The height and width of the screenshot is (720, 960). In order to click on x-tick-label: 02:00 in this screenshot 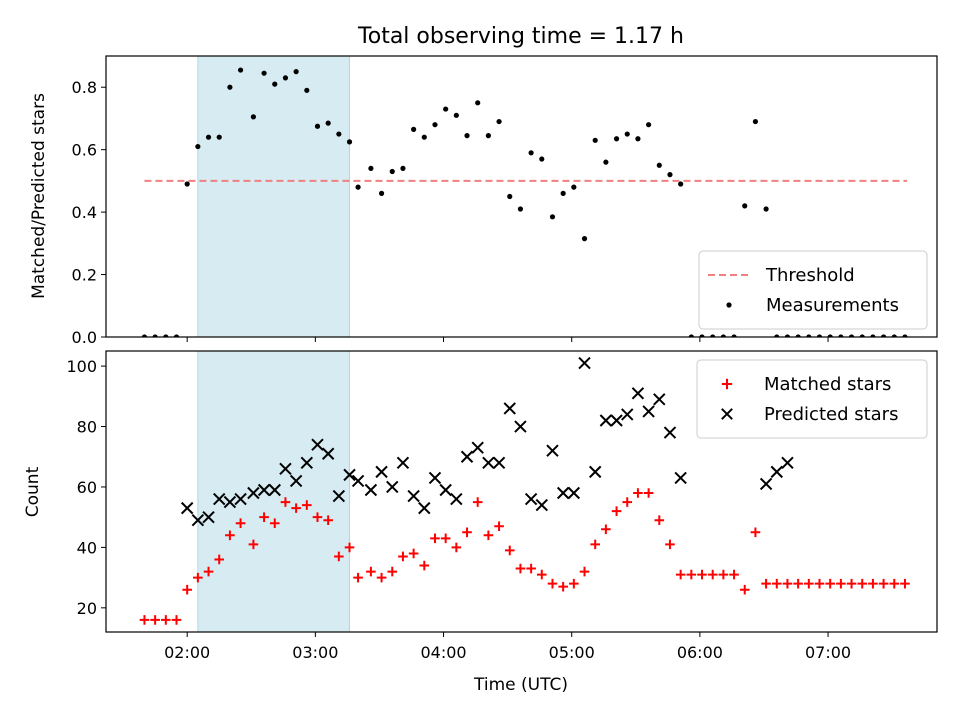, I will do `click(187, 652)`.